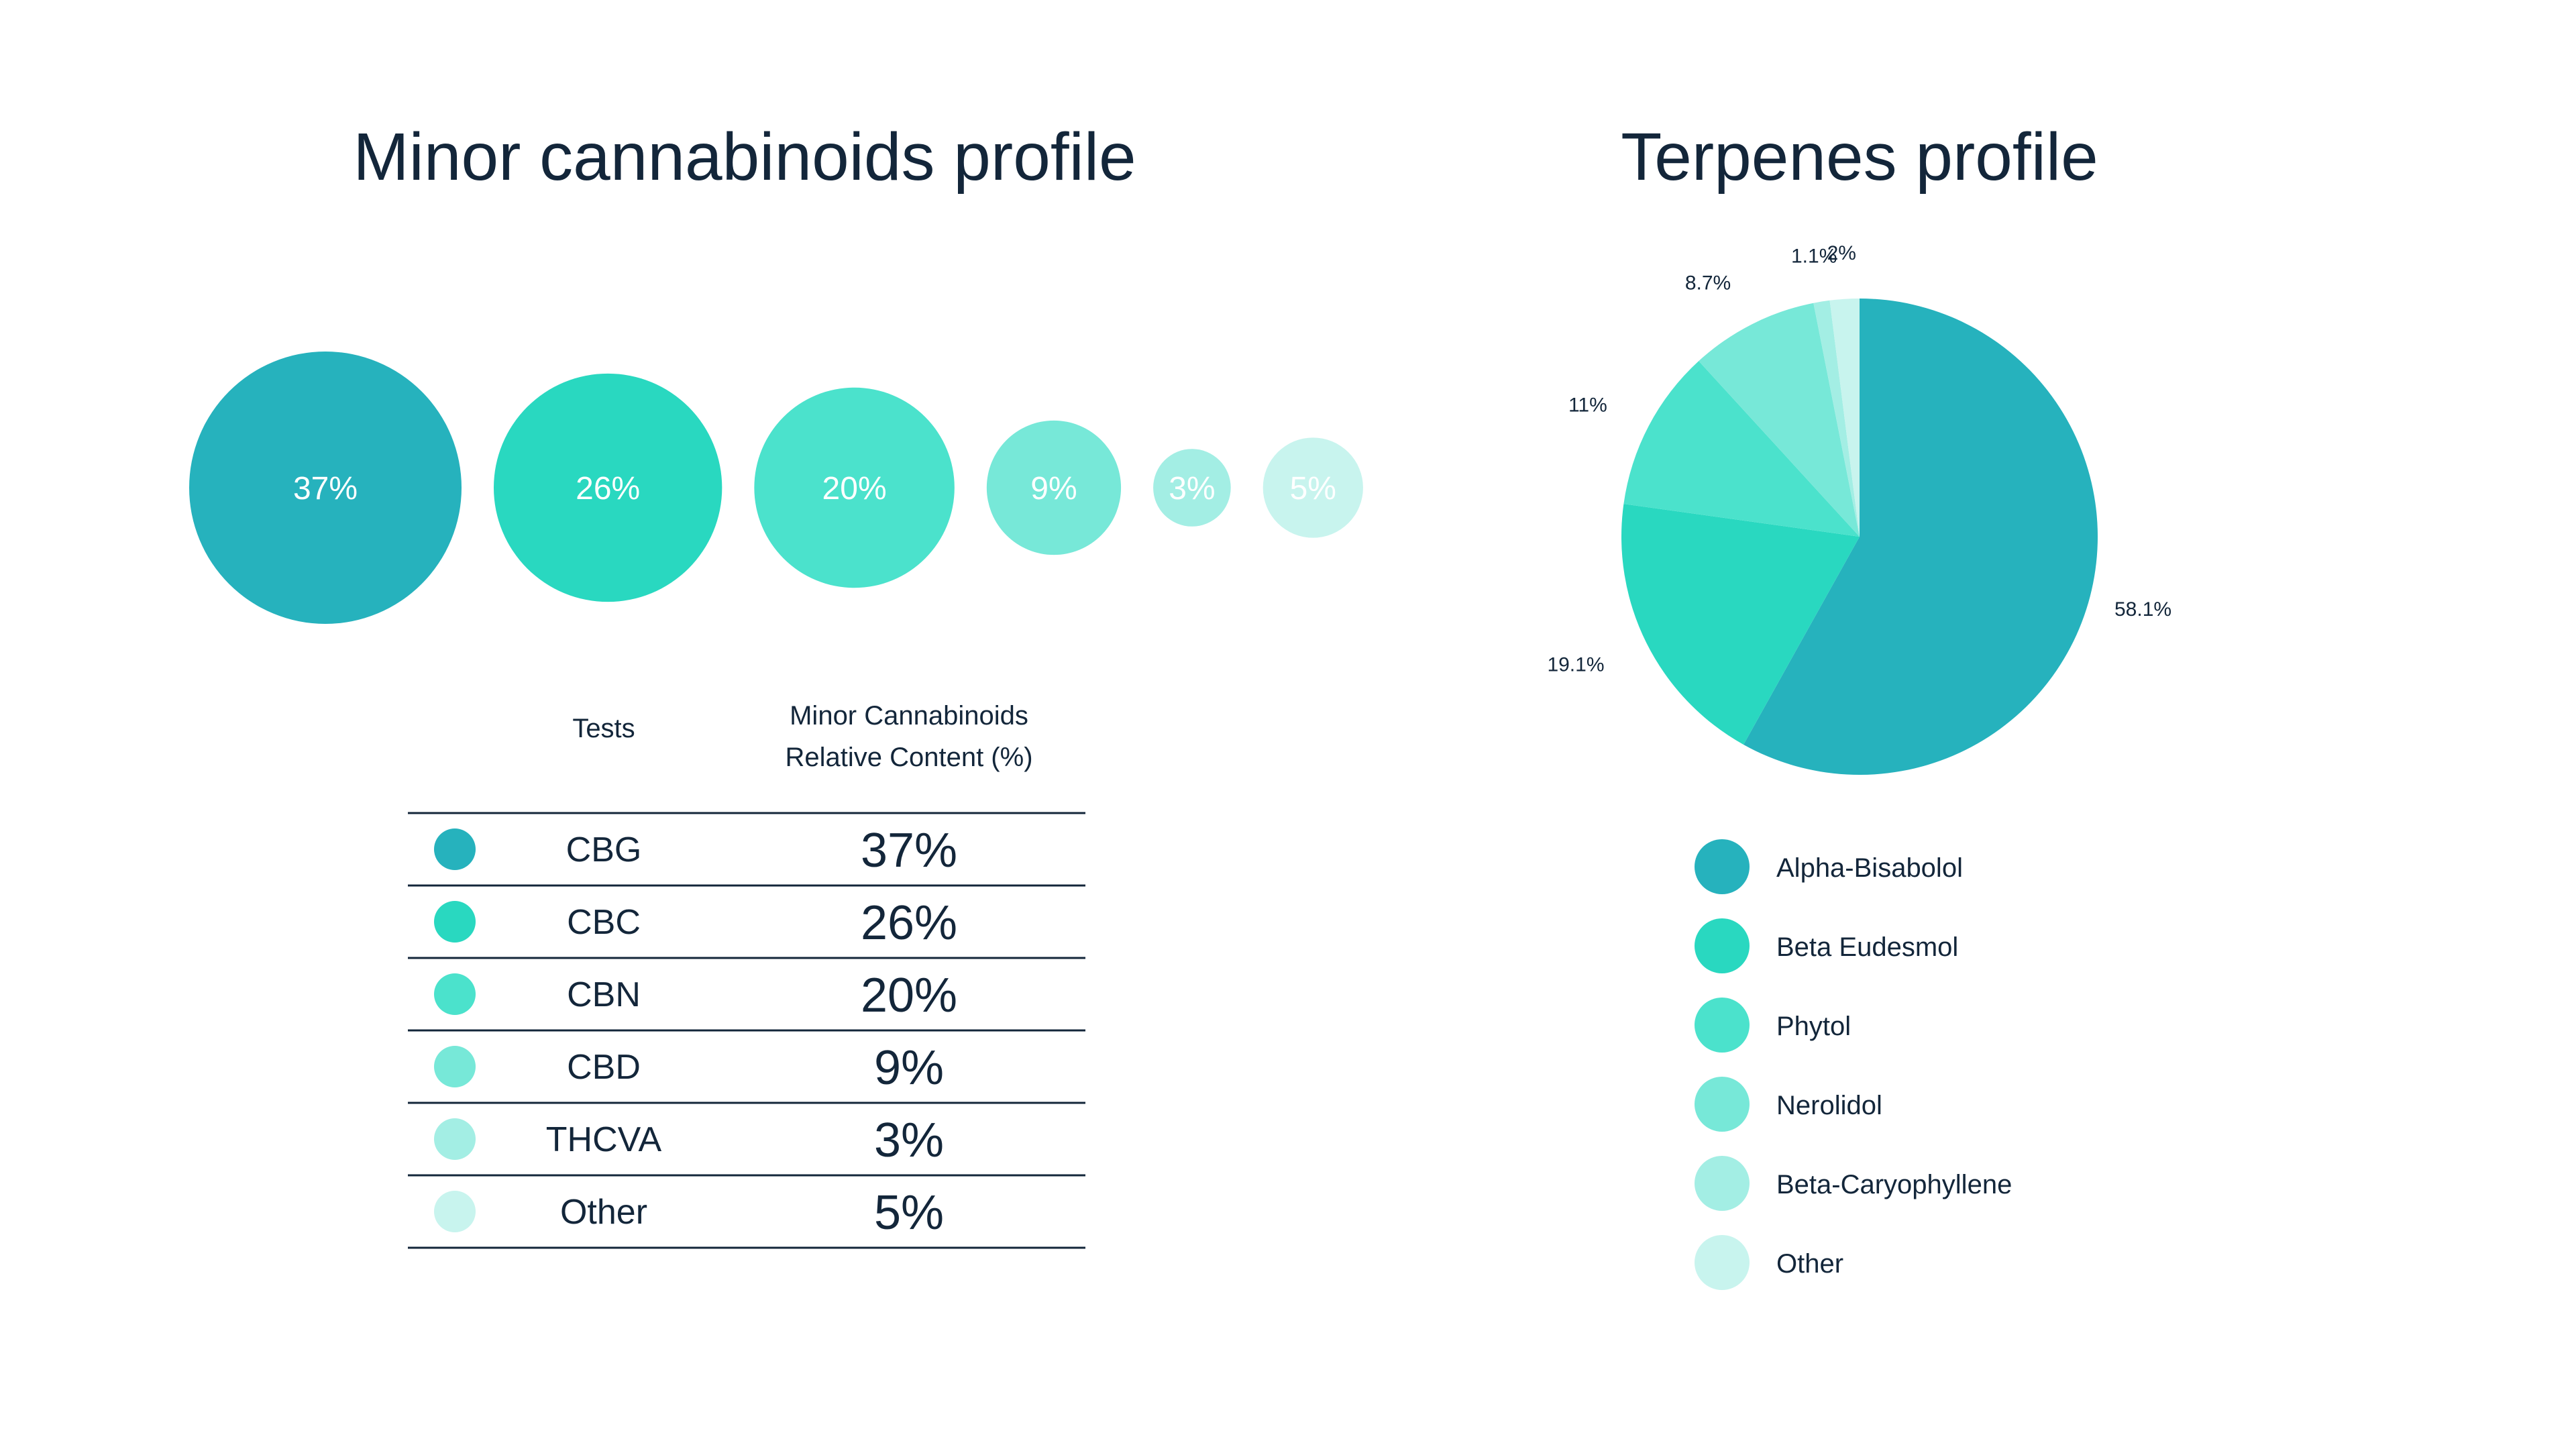 This screenshot has width=2576, height=1449. I want to click on cannabinoids-chart-title: Minor cannabinoids profile, so click(744, 157).